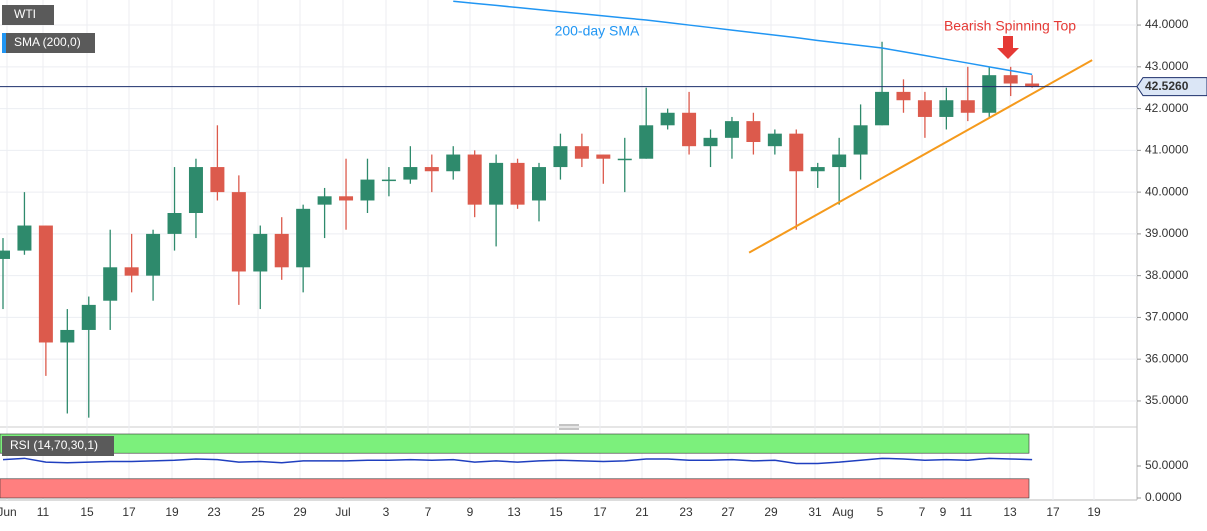 The height and width of the screenshot is (531, 1207). What do you see at coordinates (25, 14) in the screenshot?
I see `legend-label: WTI` at bounding box center [25, 14].